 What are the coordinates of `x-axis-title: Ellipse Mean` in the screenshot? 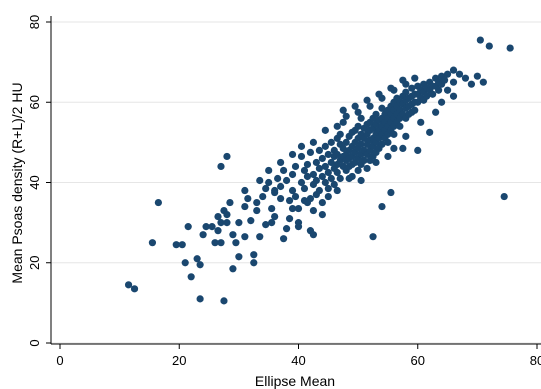 It's located at (295, 381).